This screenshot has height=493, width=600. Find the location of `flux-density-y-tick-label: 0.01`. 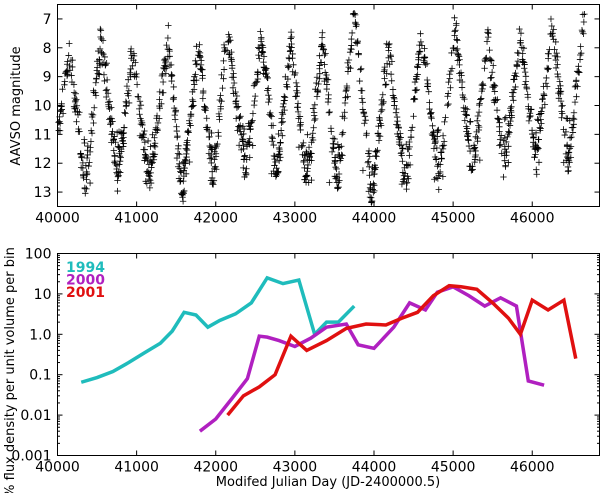

flux-density-y-tick-label: 0.01 is located at coordinates (35, 416).